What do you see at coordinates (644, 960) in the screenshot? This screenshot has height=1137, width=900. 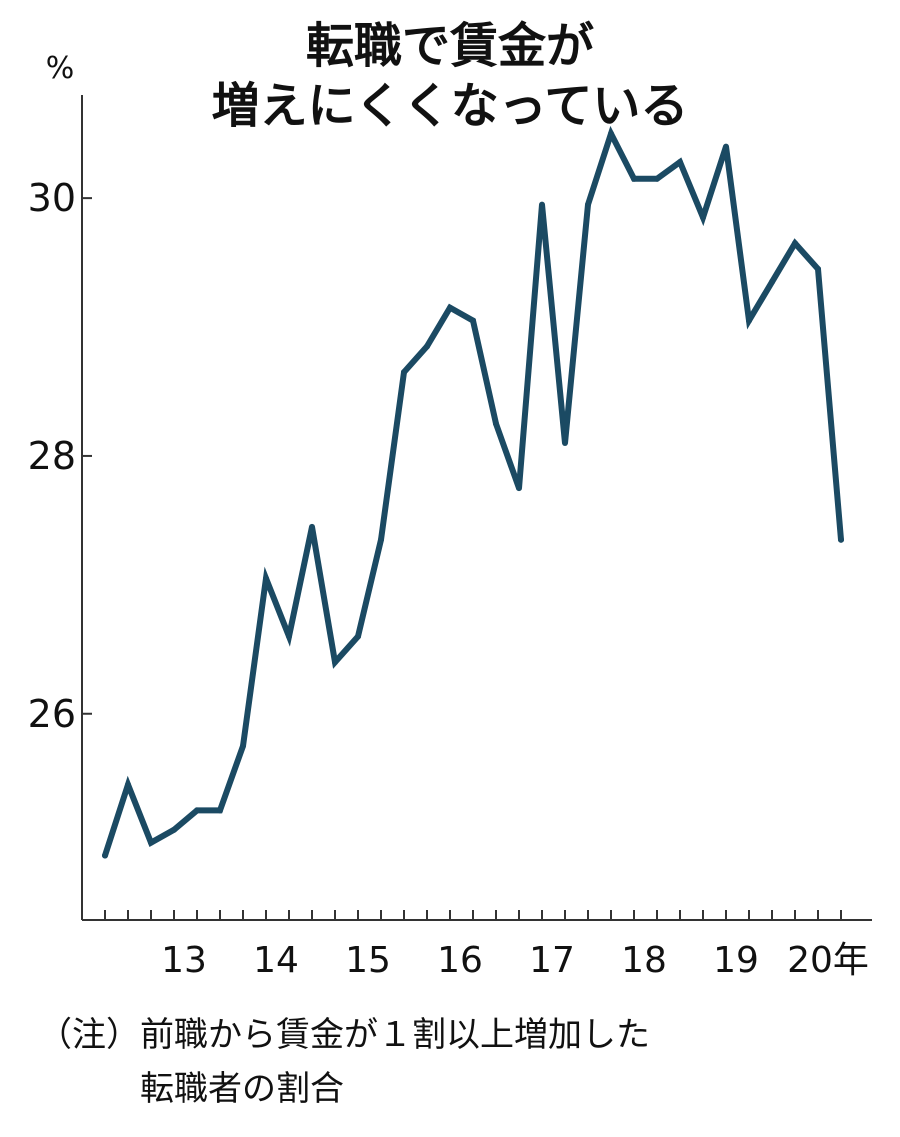 I see `x-tick-label: 18` at bounding box center [644, 960].